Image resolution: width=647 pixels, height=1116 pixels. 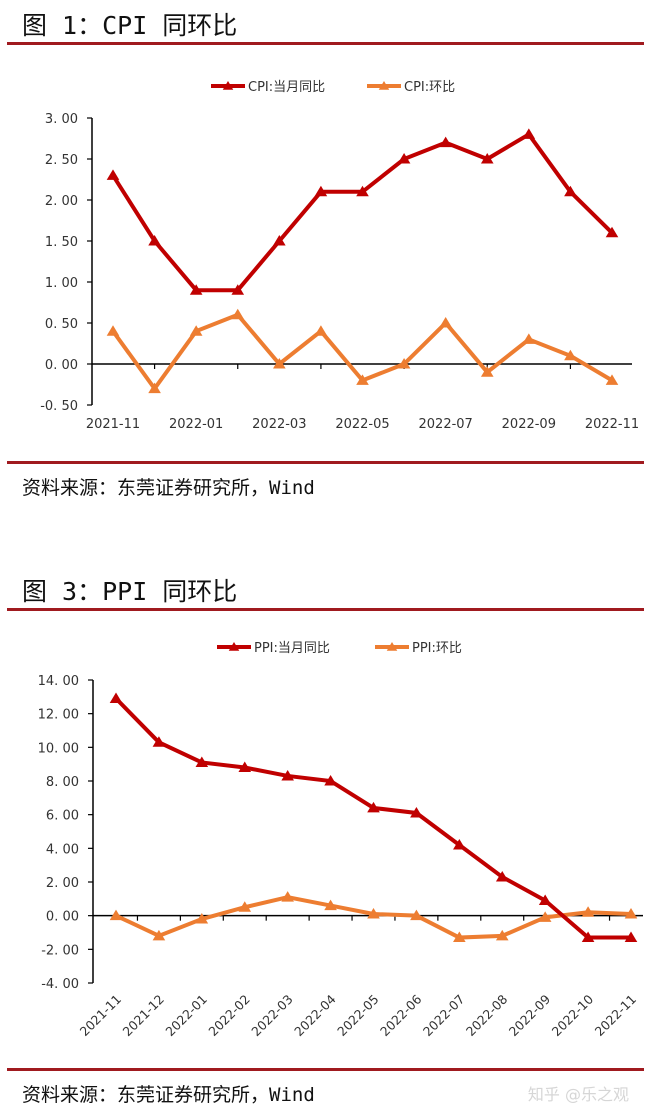 I want to click on x-tick-label: 2021-12, so click(x=143, y=1016).